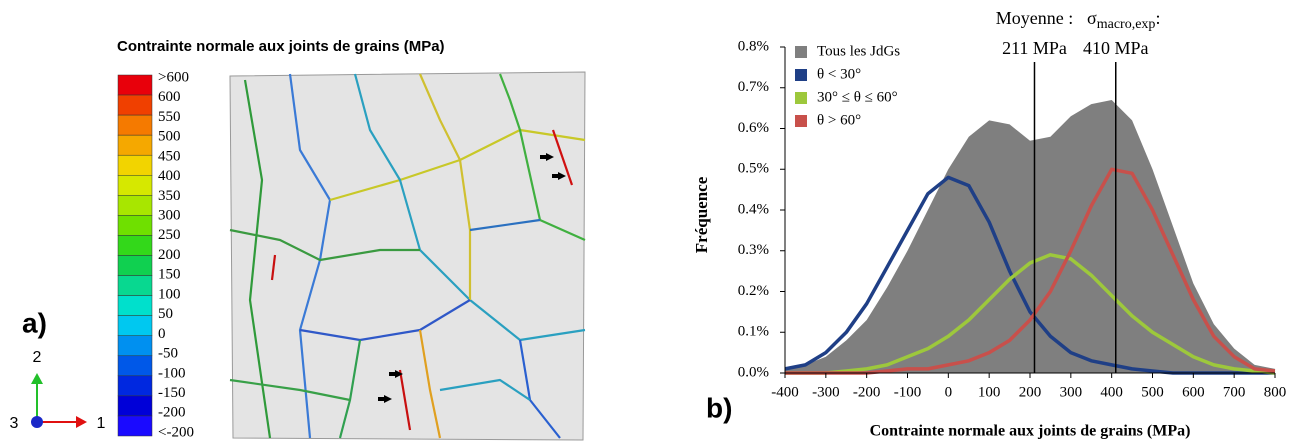  I want to click on y-tick-label: 0.2%, so click(753, 291).